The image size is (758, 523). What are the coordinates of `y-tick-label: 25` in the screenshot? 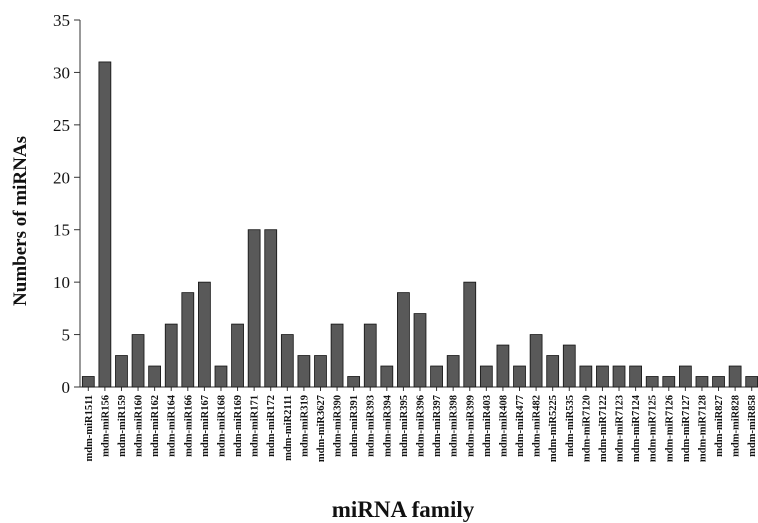 It's located at (61, 125).